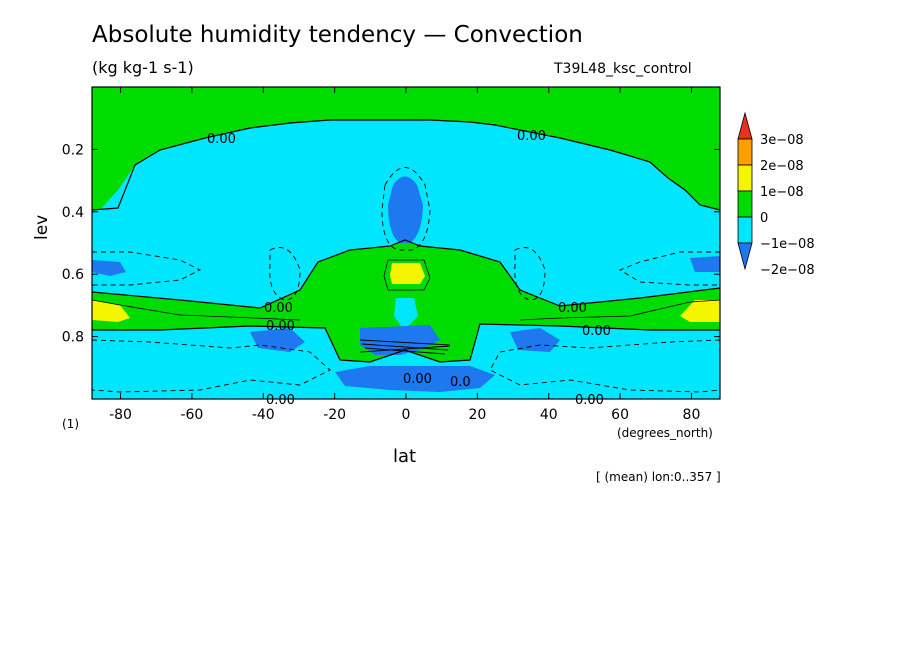 The image size is (904, 654). I want to click on region-upper-zero, so click(406, 148).